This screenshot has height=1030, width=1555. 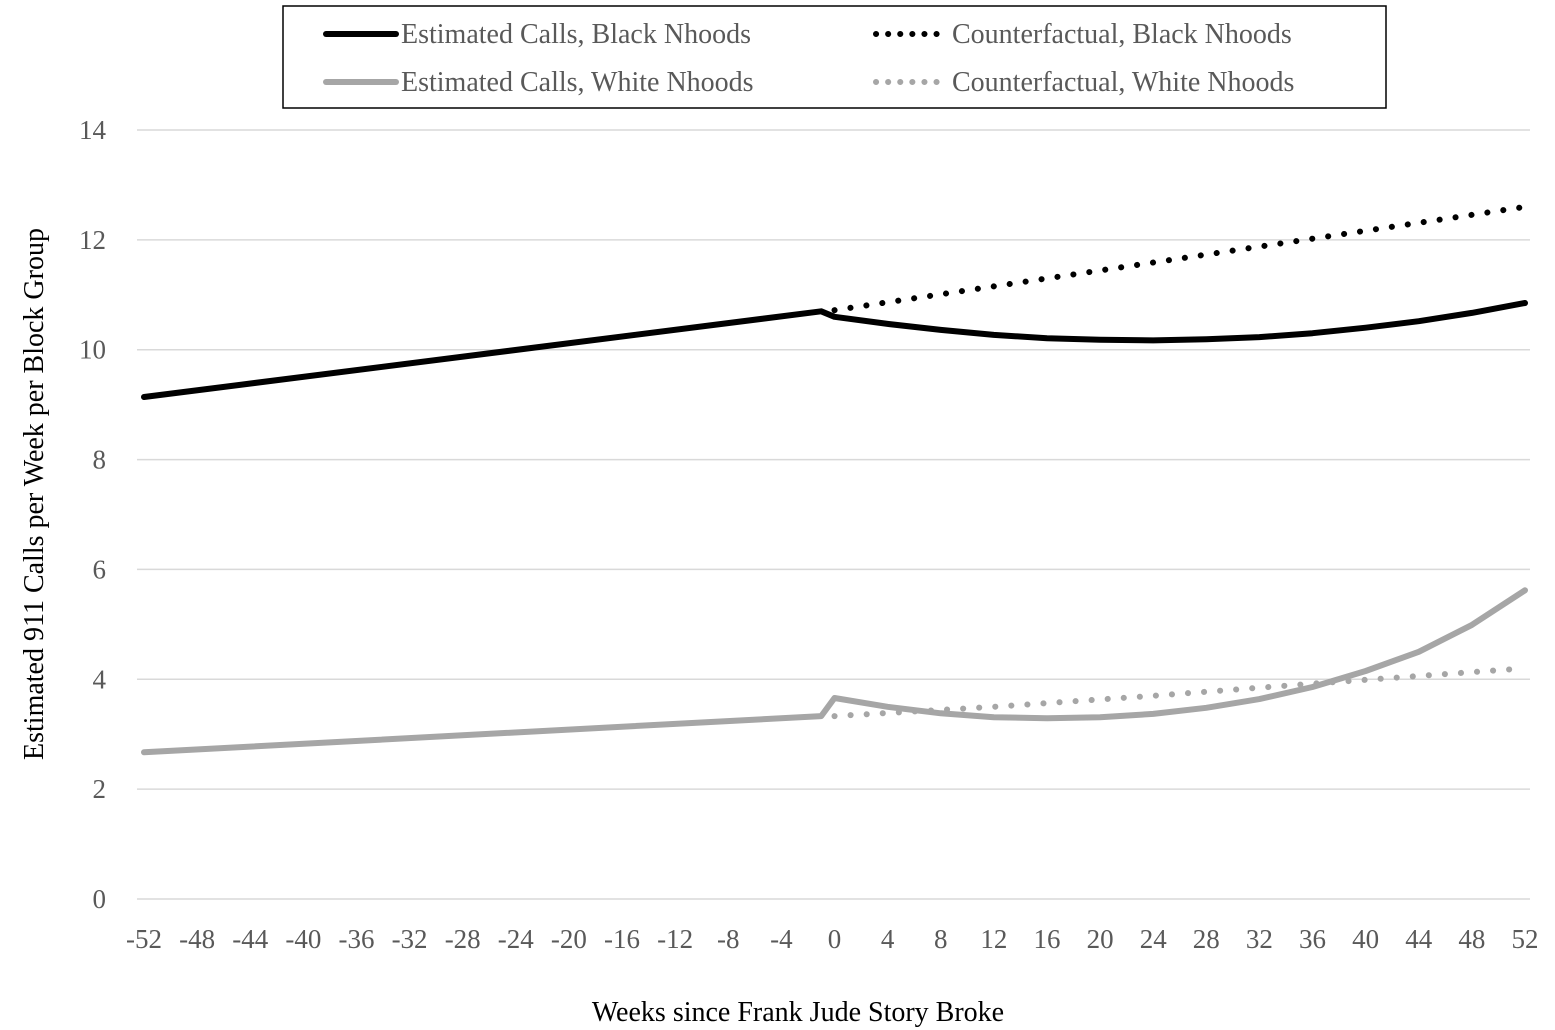 What do you see at coordinates (622, 939) in the screenshot?
I see `x-tick-label: -16` at bounding box center [622, 939].